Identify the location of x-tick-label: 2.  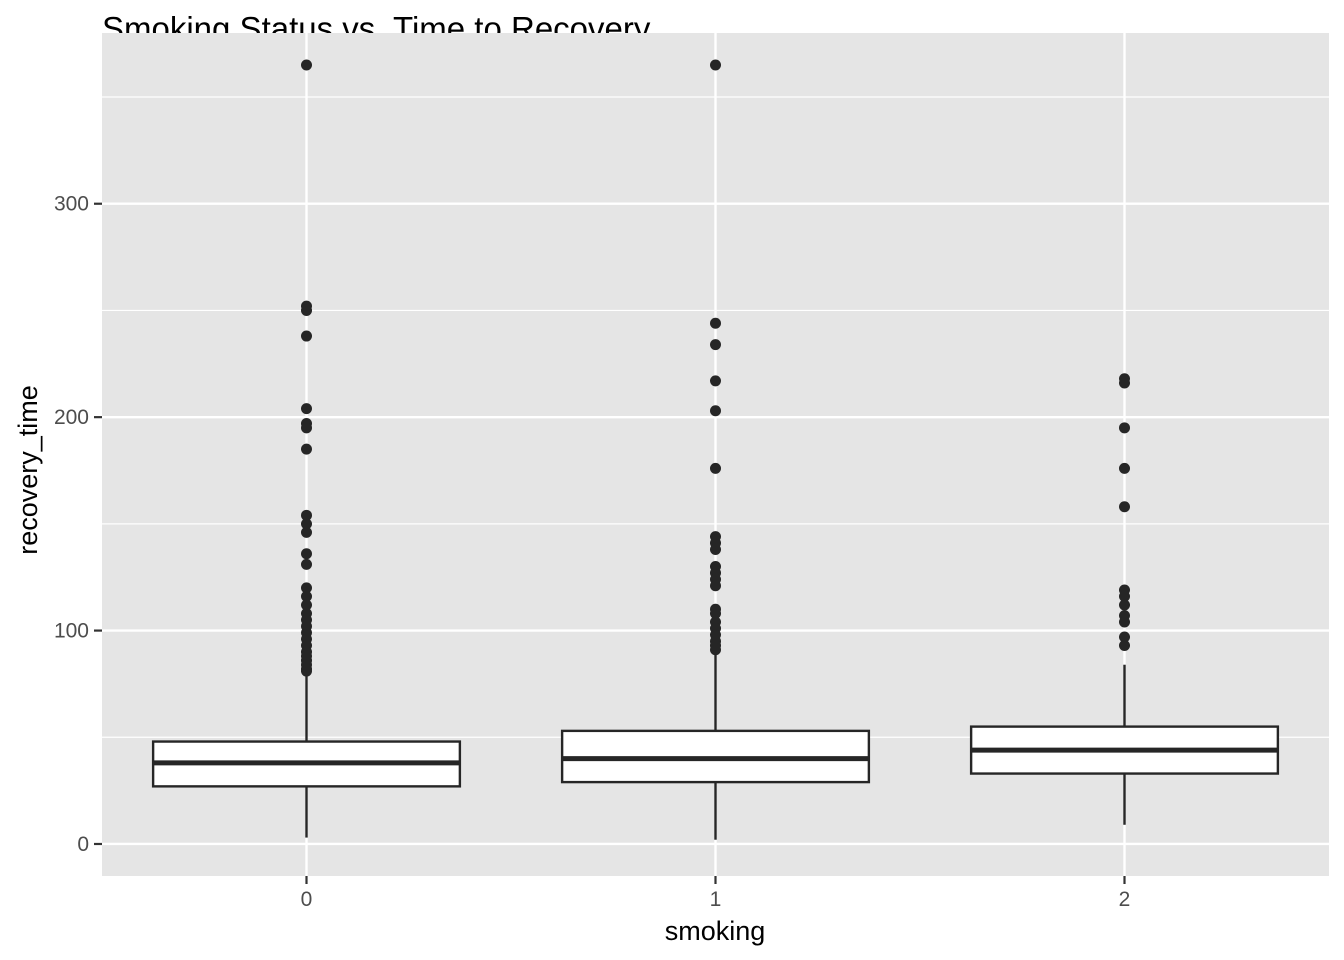
(1125, 899).